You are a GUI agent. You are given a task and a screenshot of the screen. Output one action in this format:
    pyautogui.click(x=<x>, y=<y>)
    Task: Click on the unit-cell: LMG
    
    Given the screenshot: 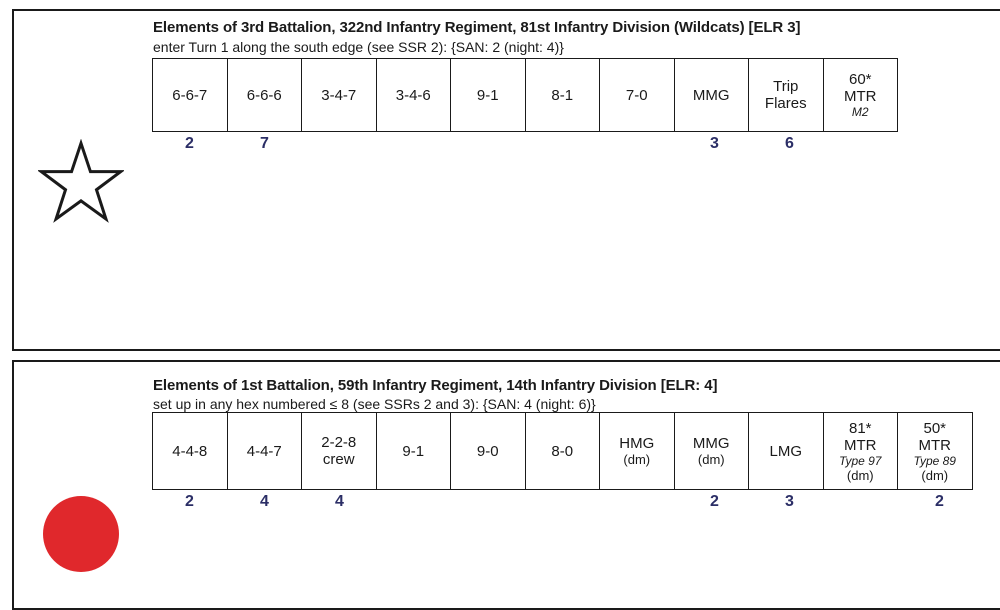 What is the action you would take?
    pyautogui.click(x=786, y=451)
    